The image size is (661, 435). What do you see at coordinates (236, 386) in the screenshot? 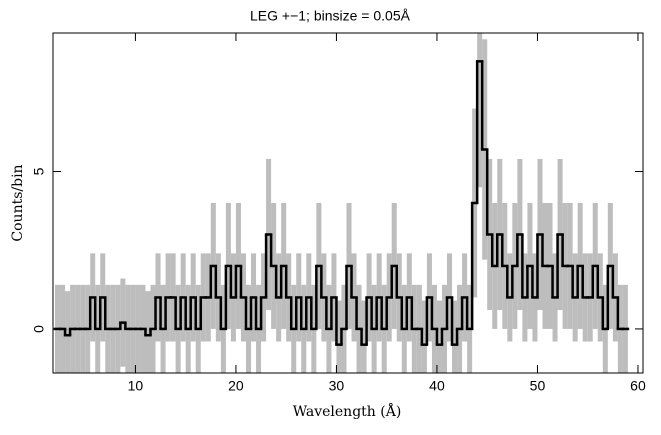
I see `x-tick-label: 20` at bounding box center [236, 386].